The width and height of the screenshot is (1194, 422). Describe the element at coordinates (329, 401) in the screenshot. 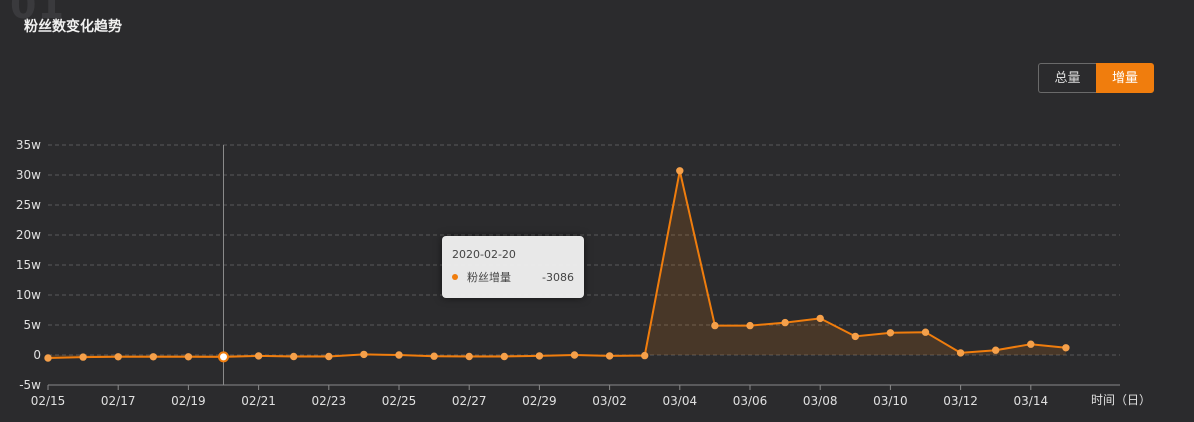

I see `x-tick-label: 02/23` at that location.